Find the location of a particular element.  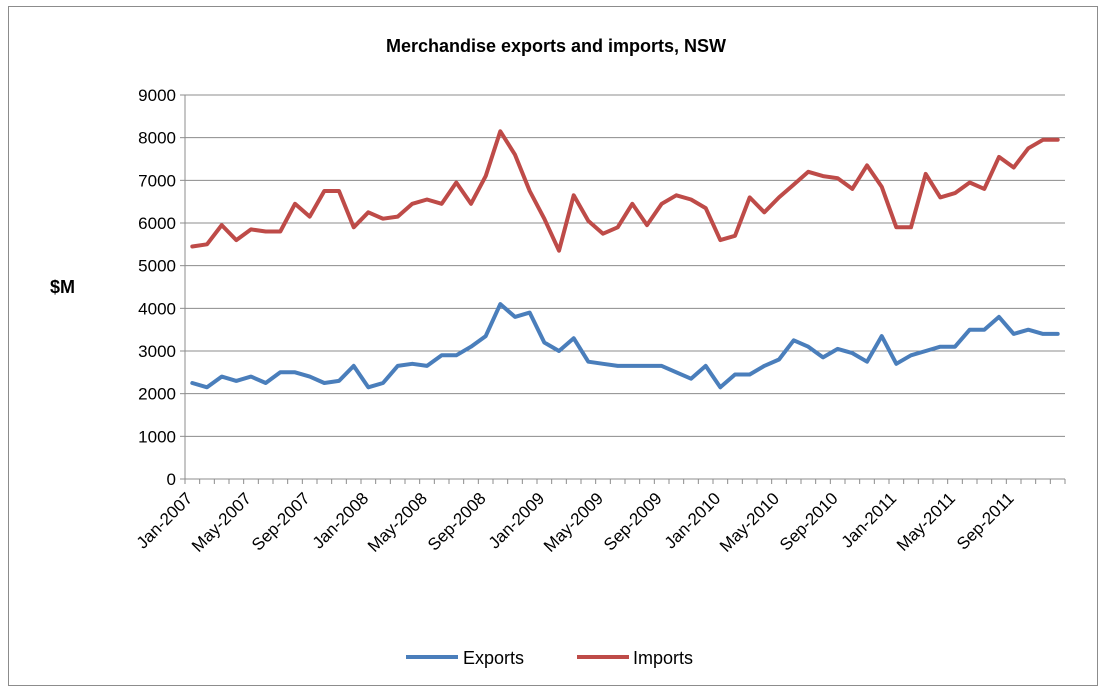

x-tick-label: May-2008 is located at coordinates (397, 522).